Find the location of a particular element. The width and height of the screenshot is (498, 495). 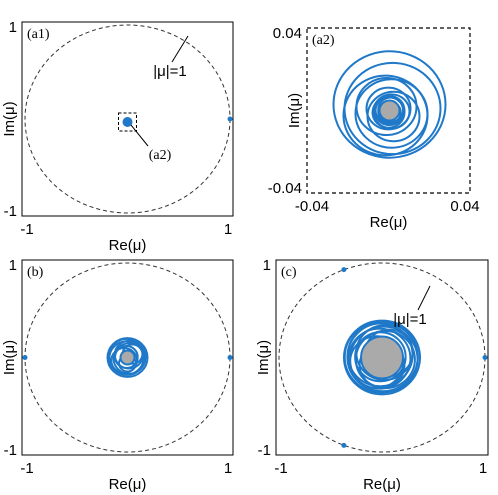

plot-frame is located at coordinates (388, 110).